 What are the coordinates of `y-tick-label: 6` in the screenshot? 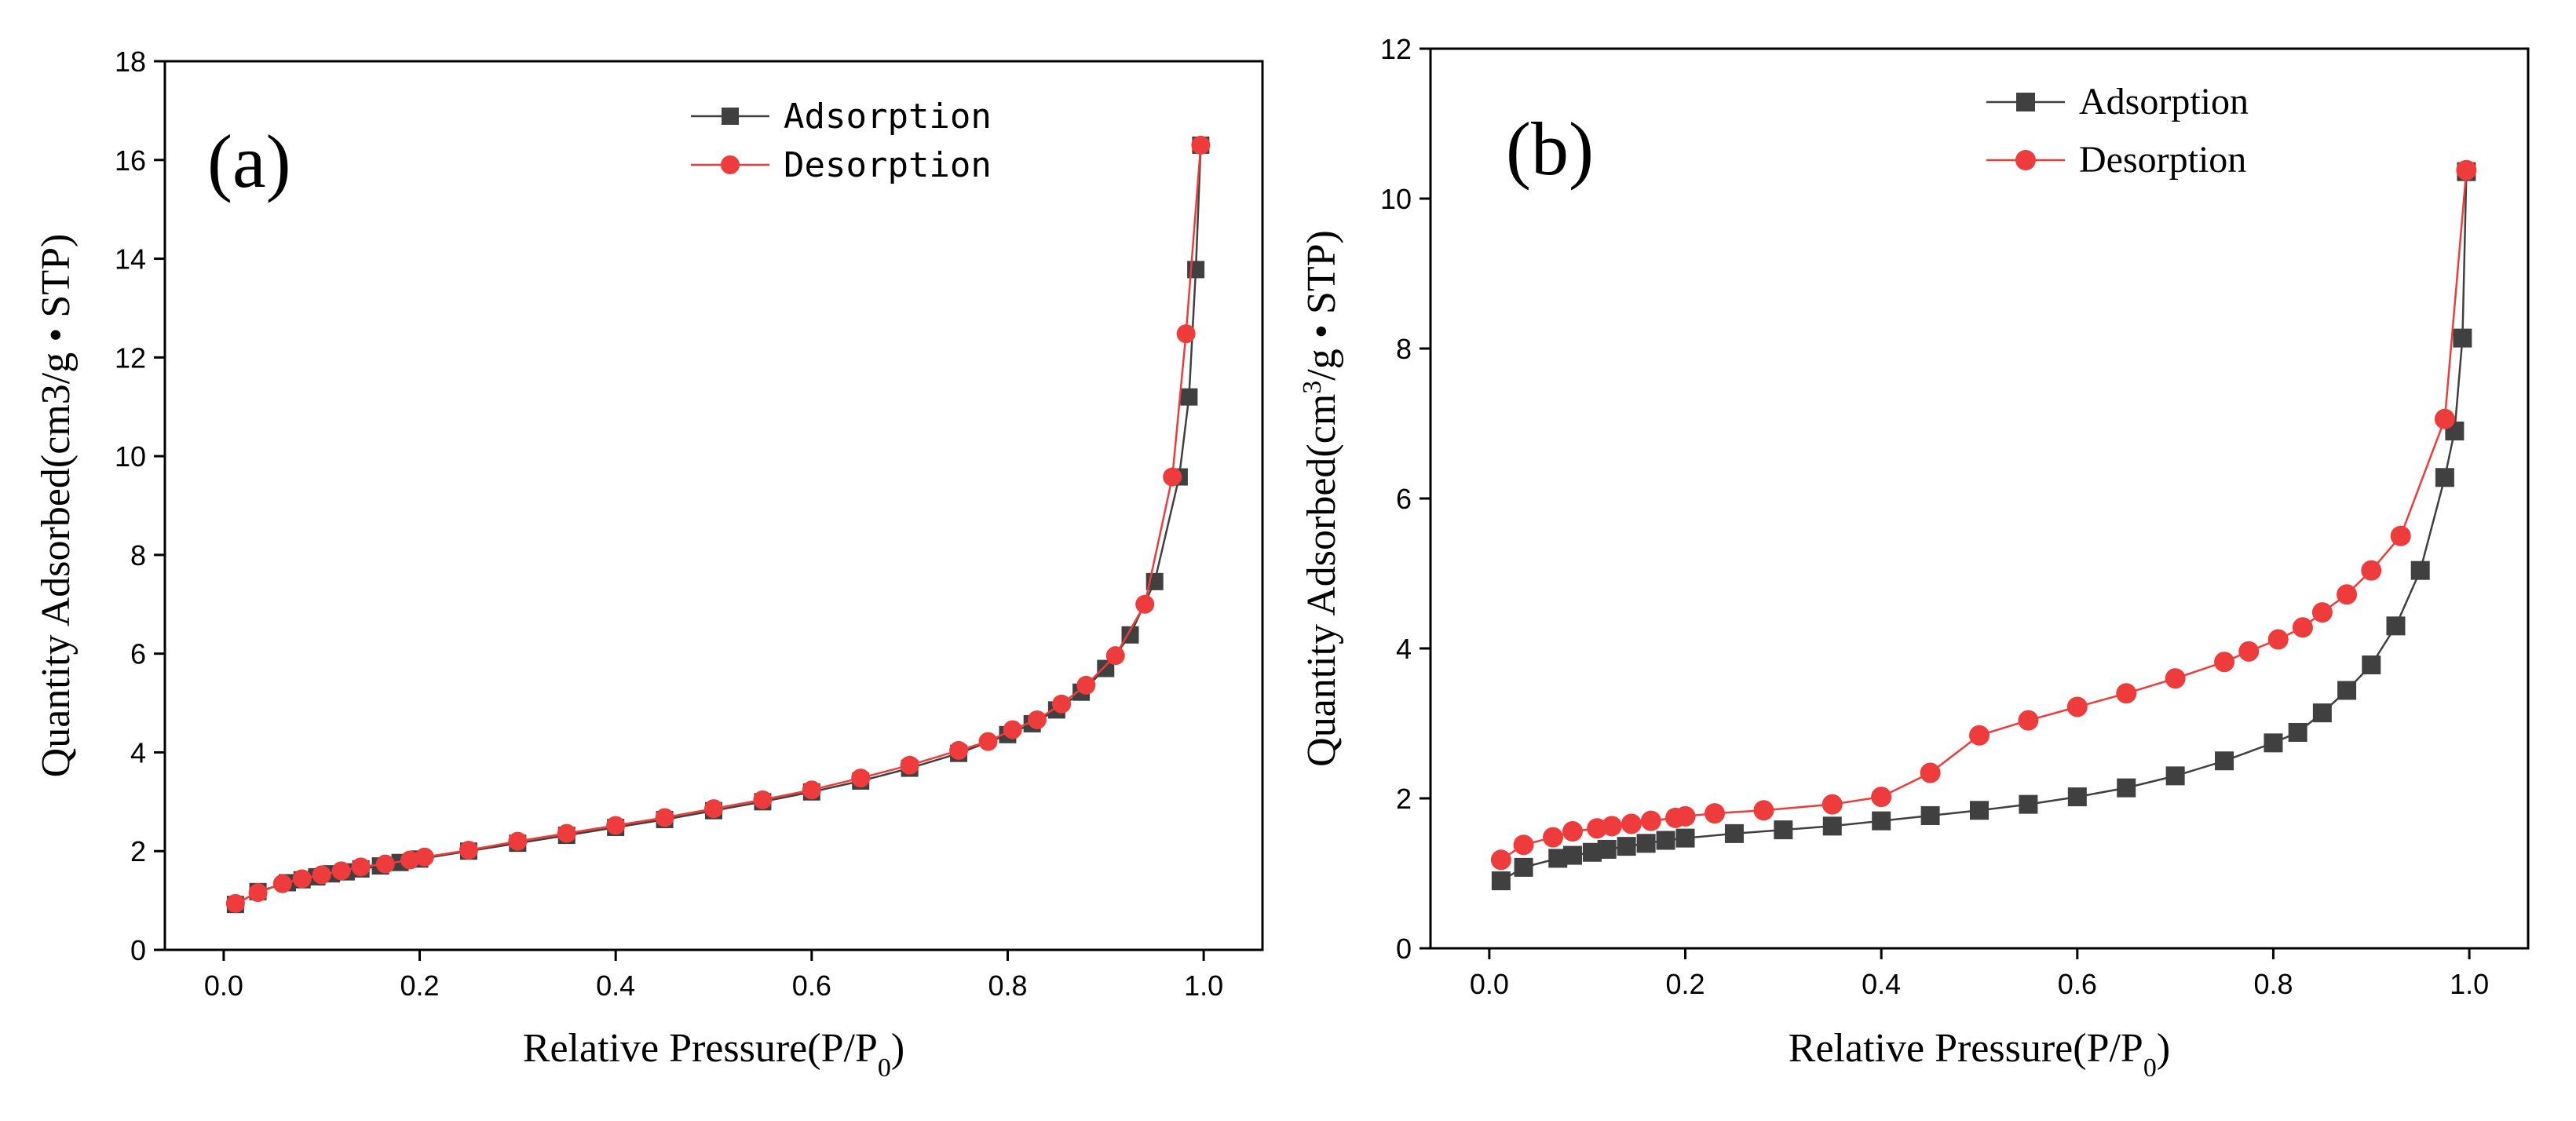 It's located at (138, 654).